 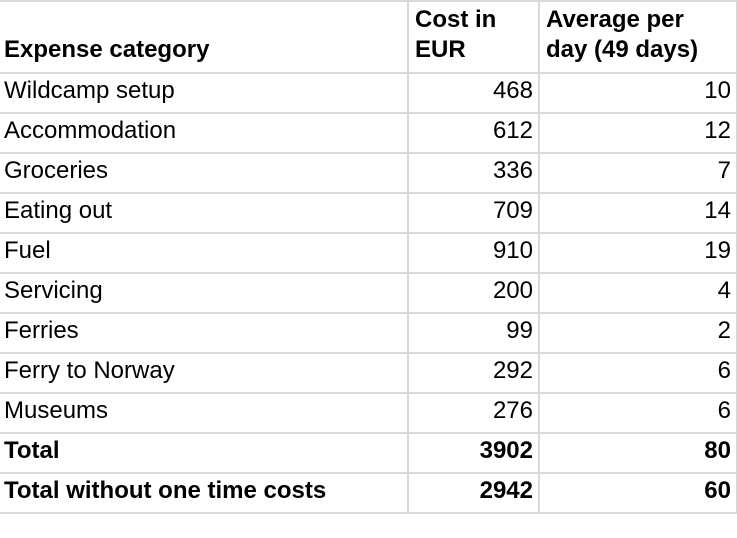 What do you see at coordinates (473, 293) in the screenshot?
I see `cell-cost-eur: 200` at bounding box center [473, 293].